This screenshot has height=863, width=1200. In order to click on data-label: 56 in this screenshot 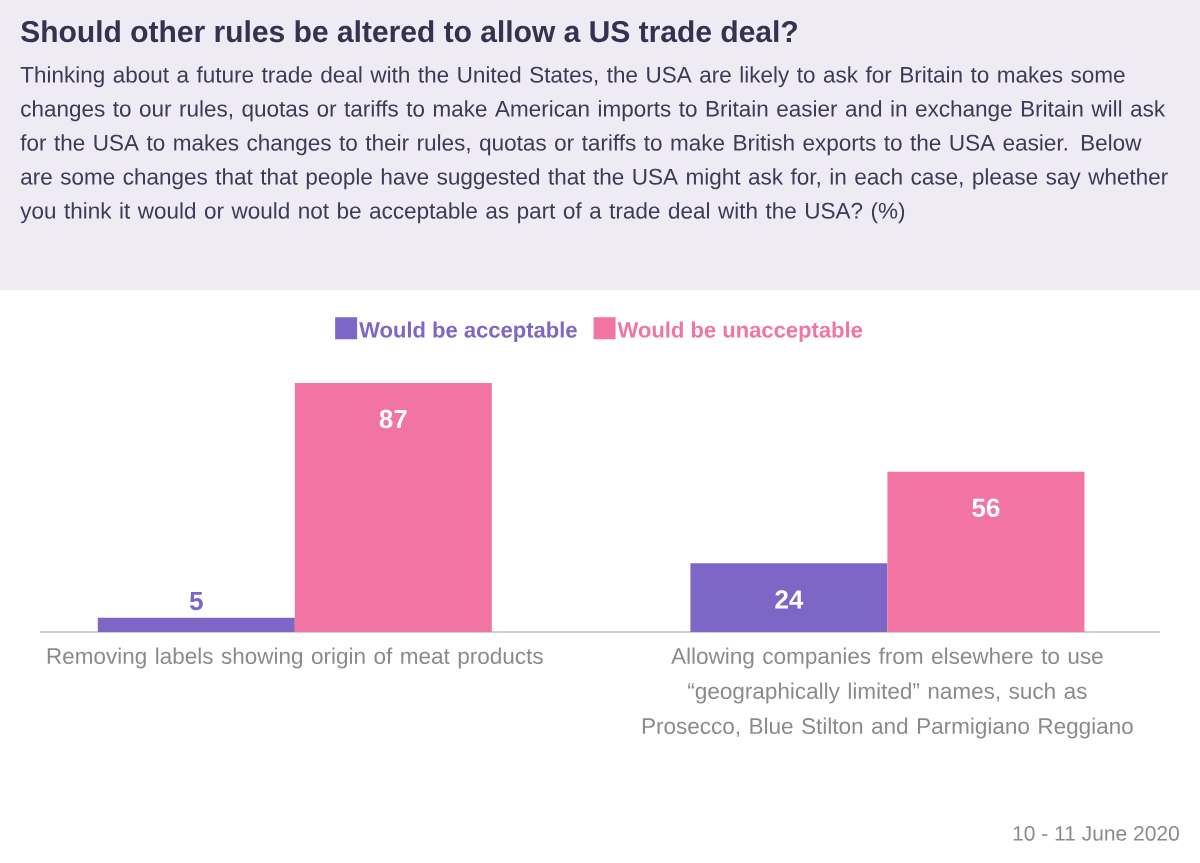, I will do `click(986, 507)`.